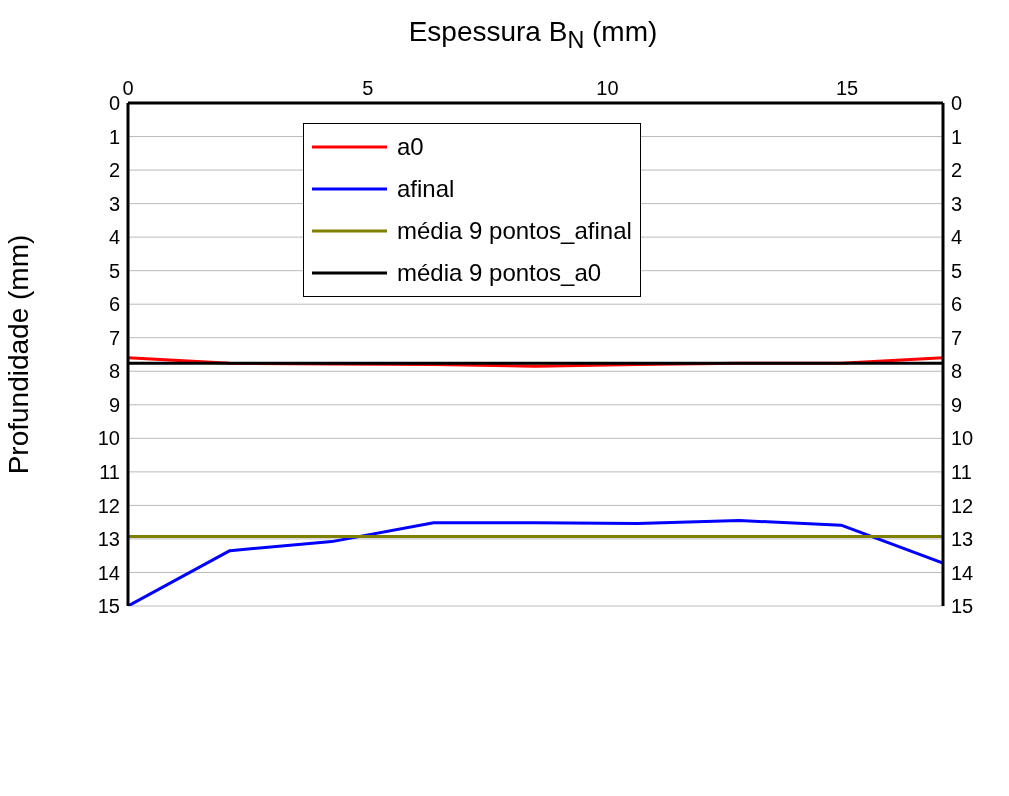 The image size is (1009, 796). What do you see at coordinates (962, 606) in the screenshot?
I see `y2-tick-label: 15` at bounding box center [962, 606].